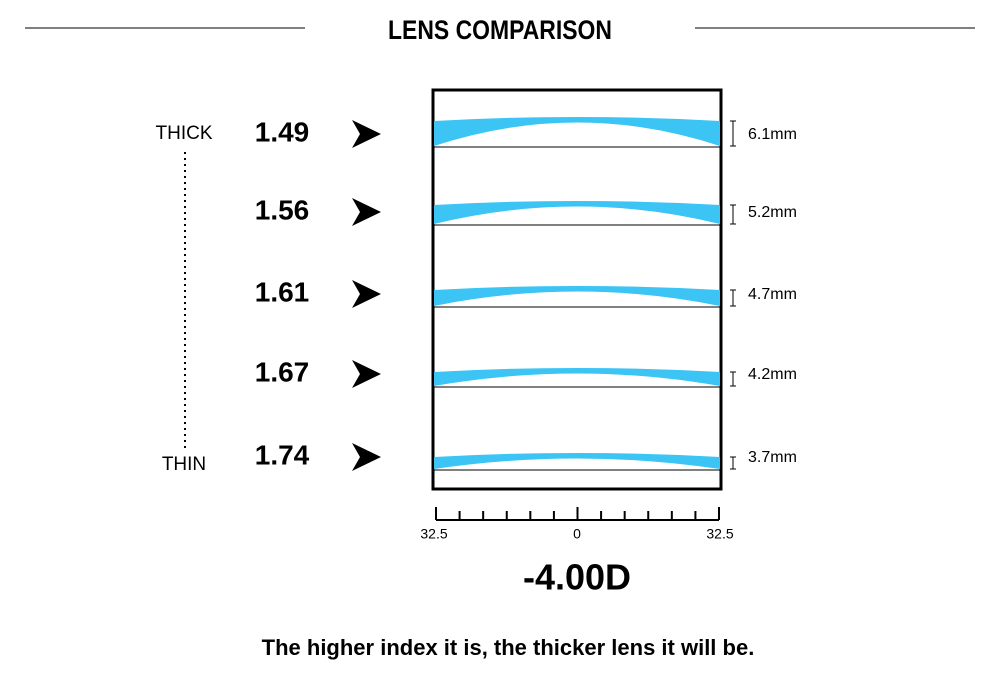 The height and width of the screenshot is (689, 1000). I want to click on thick-label: THICK, so click(184, 133).